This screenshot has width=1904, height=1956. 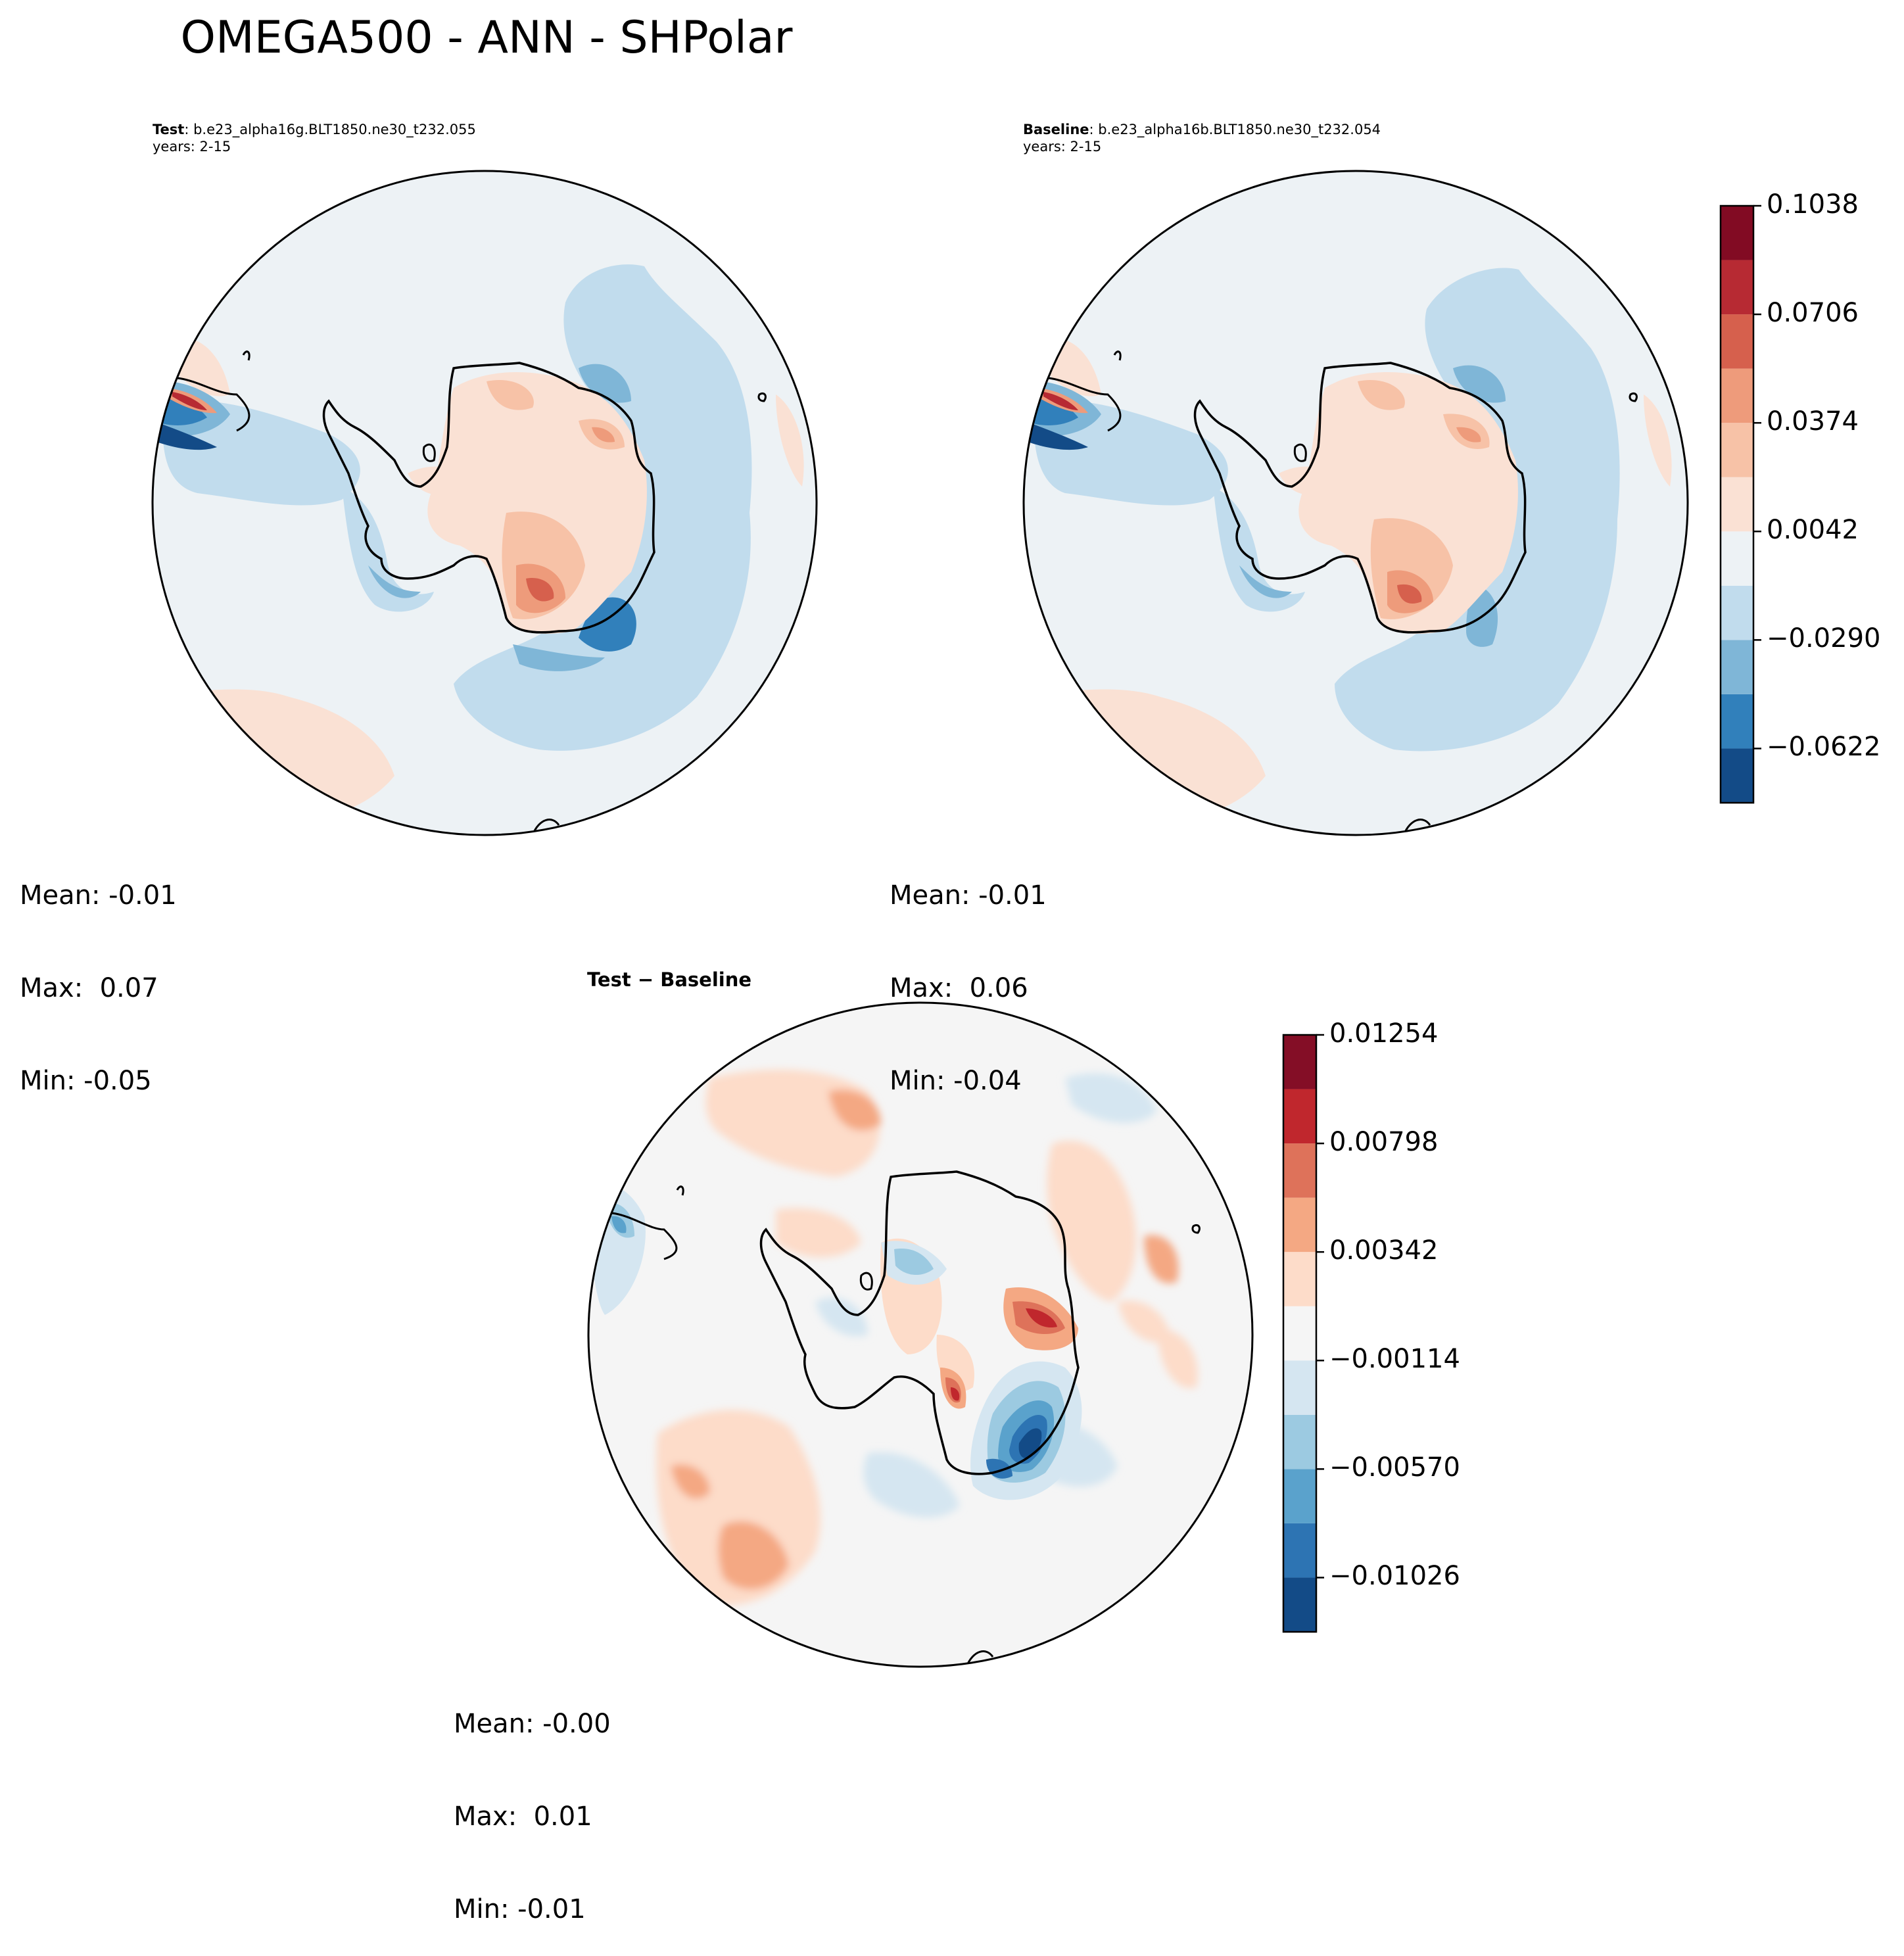 I want to click on test-baseline-colorbar-tick-label: 0.0042, so click(x=1813, y=530).